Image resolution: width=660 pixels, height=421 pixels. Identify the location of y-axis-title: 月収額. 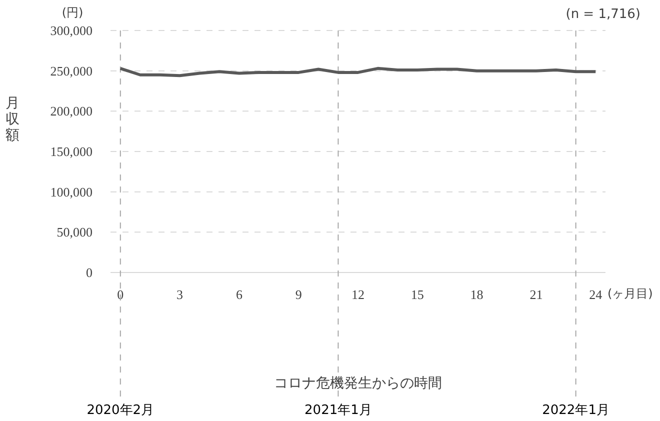
(13, 120).